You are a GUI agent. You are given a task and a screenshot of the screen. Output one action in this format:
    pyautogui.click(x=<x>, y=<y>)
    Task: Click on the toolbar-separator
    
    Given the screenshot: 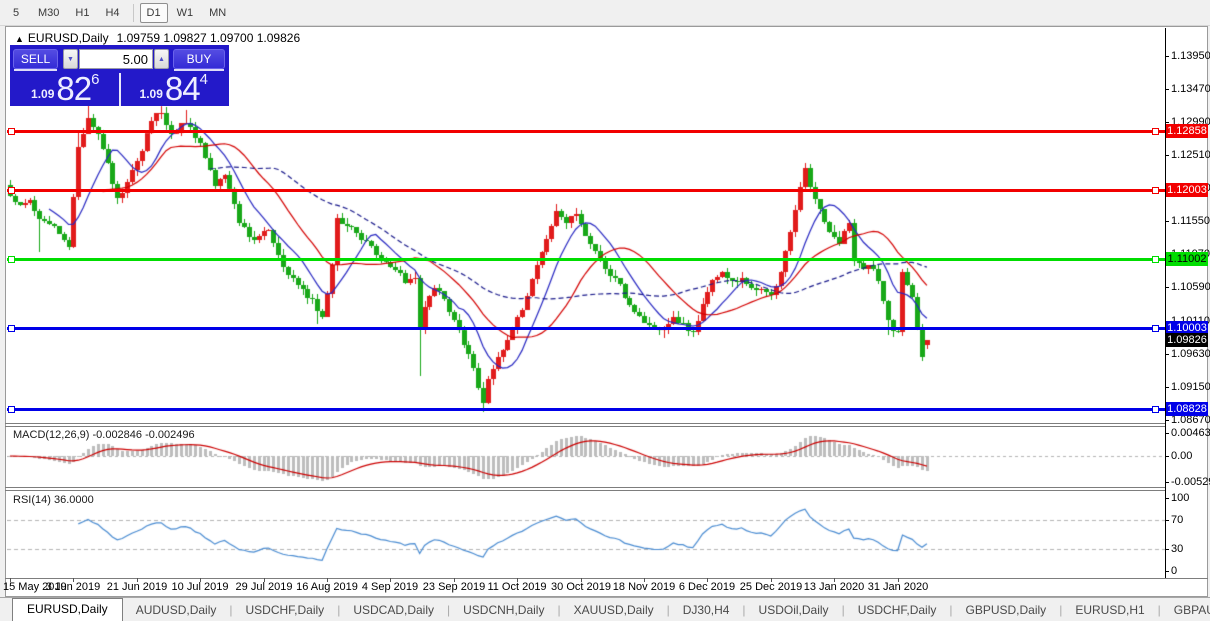 What is the action you would take?
    pyautogui.click(x=133, y=12)
    